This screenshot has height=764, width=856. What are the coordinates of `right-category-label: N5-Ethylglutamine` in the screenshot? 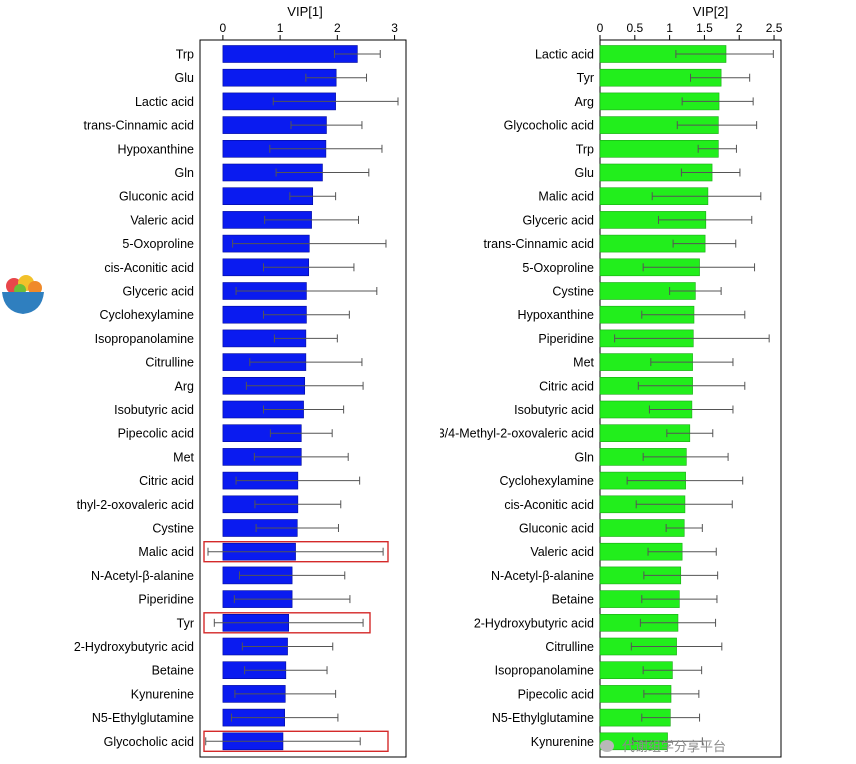 It's located at (543, 718).